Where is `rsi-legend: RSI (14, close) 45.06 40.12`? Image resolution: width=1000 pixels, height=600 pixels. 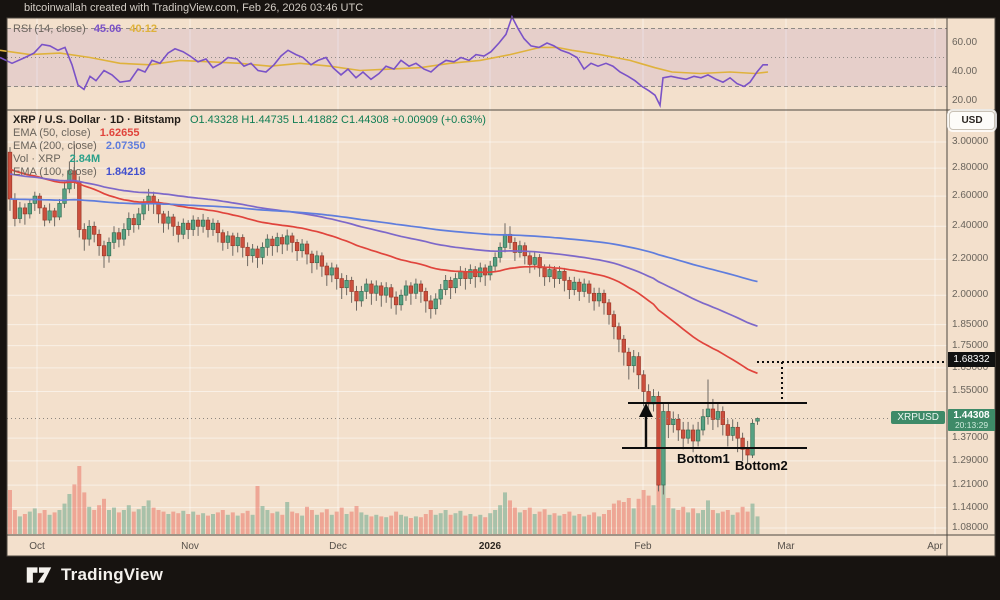 rsi-legend: RSI (14, close) 45.06 40.12 is located at coordinates (85, 29).